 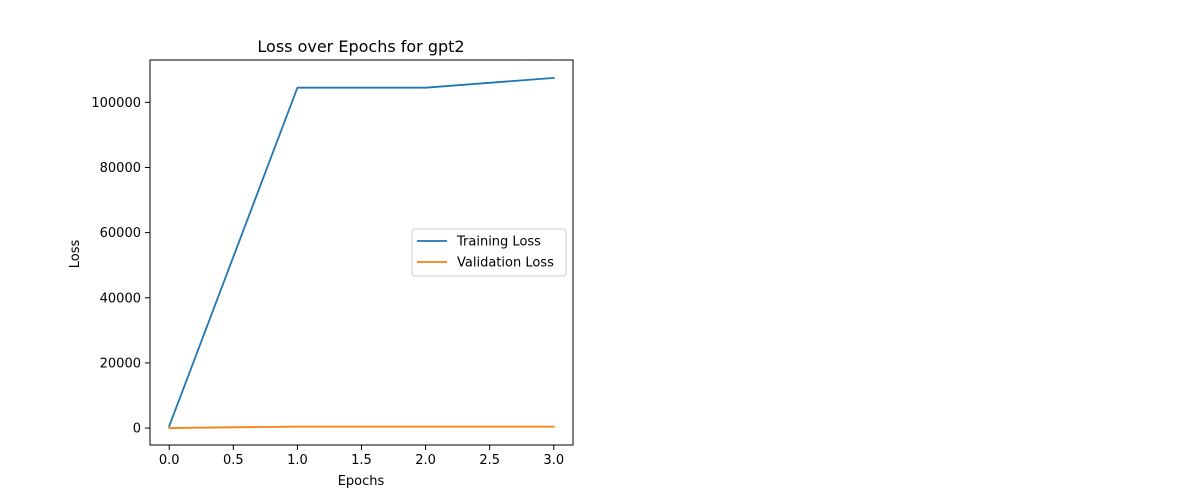 What do you see at coordinates (116, 103) in the screenshot?
I see `y-tick-label: 100000` at bounding box center [116, 103].